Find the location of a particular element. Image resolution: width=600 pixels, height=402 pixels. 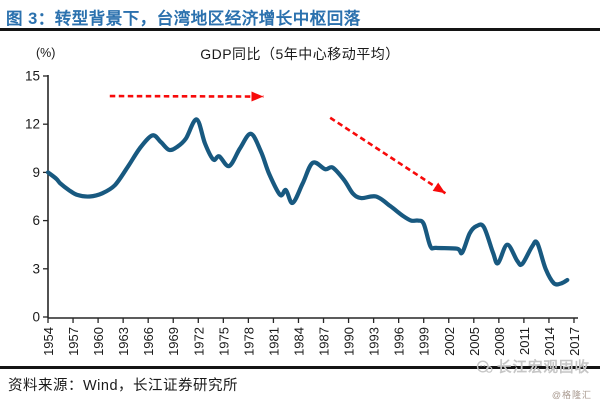

header-divider is located at coordinates (300, 29).